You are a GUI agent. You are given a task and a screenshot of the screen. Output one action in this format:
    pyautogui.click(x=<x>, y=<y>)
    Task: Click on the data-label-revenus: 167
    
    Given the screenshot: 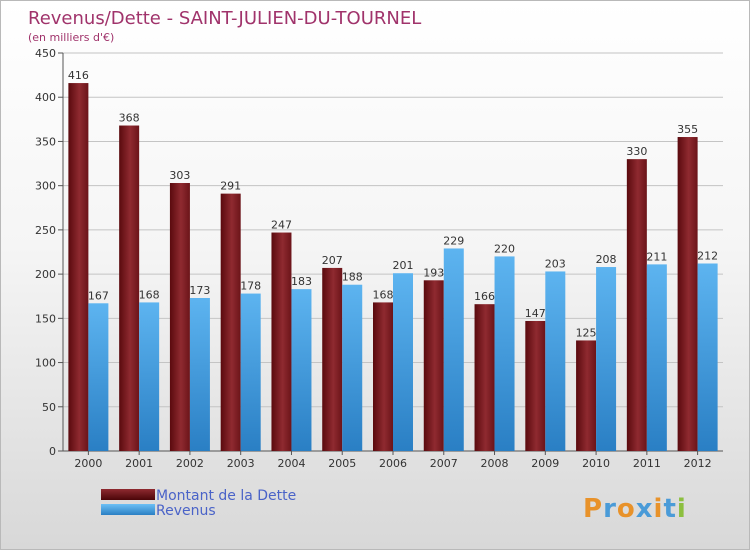 What is the action you would take?
    pyautogui.click(x=98, y=295)
    